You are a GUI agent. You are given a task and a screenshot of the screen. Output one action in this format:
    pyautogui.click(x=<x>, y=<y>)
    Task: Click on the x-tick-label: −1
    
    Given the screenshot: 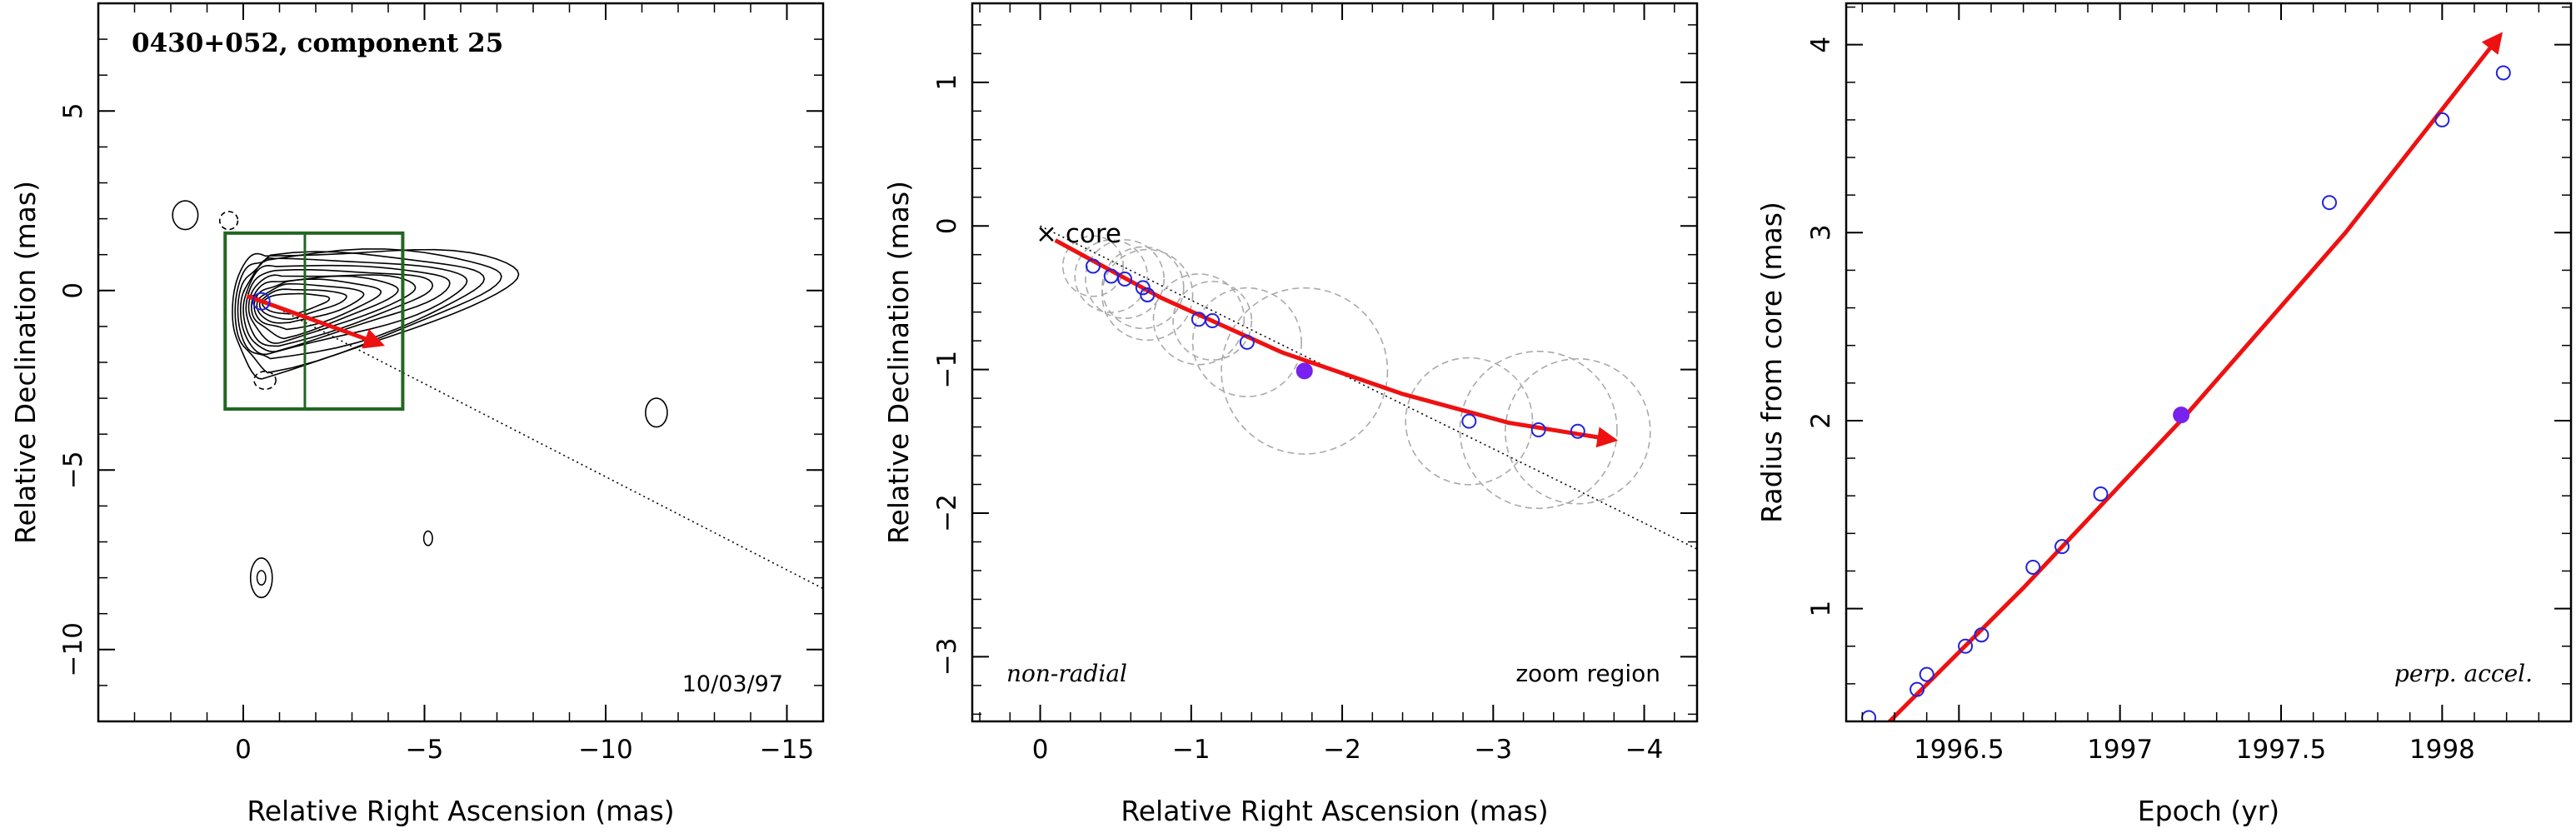 What is the action you would take?
    pyautogui.click(x=1191, y=750)
    